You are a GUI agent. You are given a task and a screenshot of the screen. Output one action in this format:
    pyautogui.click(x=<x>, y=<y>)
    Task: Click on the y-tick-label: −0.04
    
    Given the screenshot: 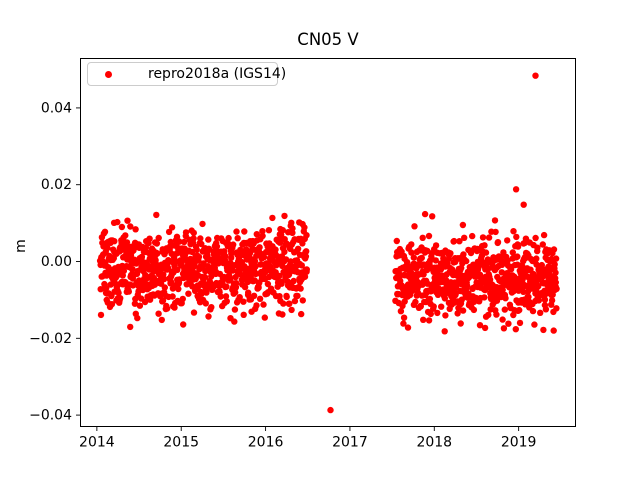 What is the action you would take?
    pyautogui.click(x=50, y=416)
    